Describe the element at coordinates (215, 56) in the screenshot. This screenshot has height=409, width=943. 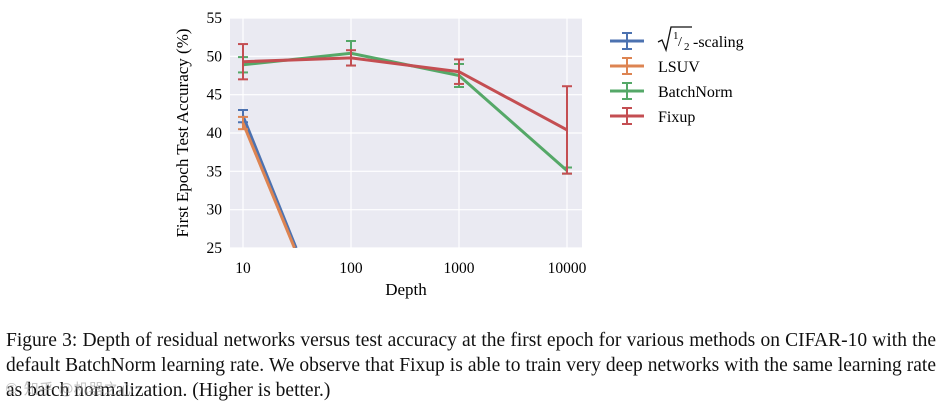
I see `y-tick-label: 50` at that location.